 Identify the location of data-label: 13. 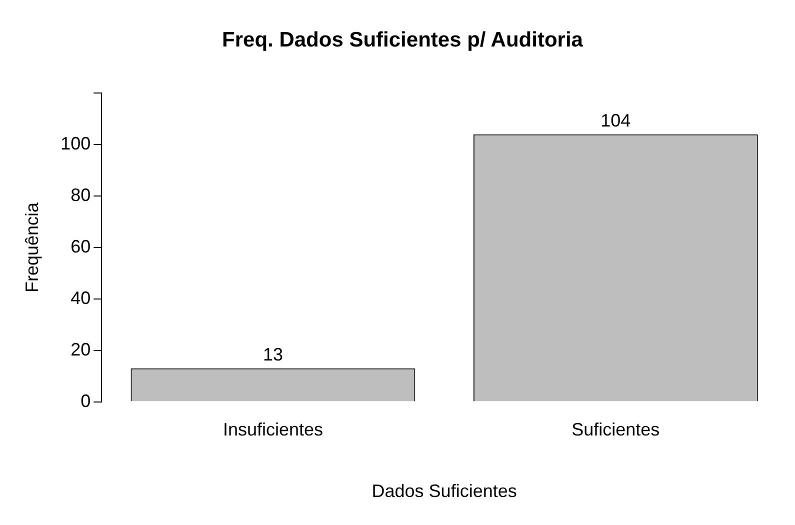
(272, 354).